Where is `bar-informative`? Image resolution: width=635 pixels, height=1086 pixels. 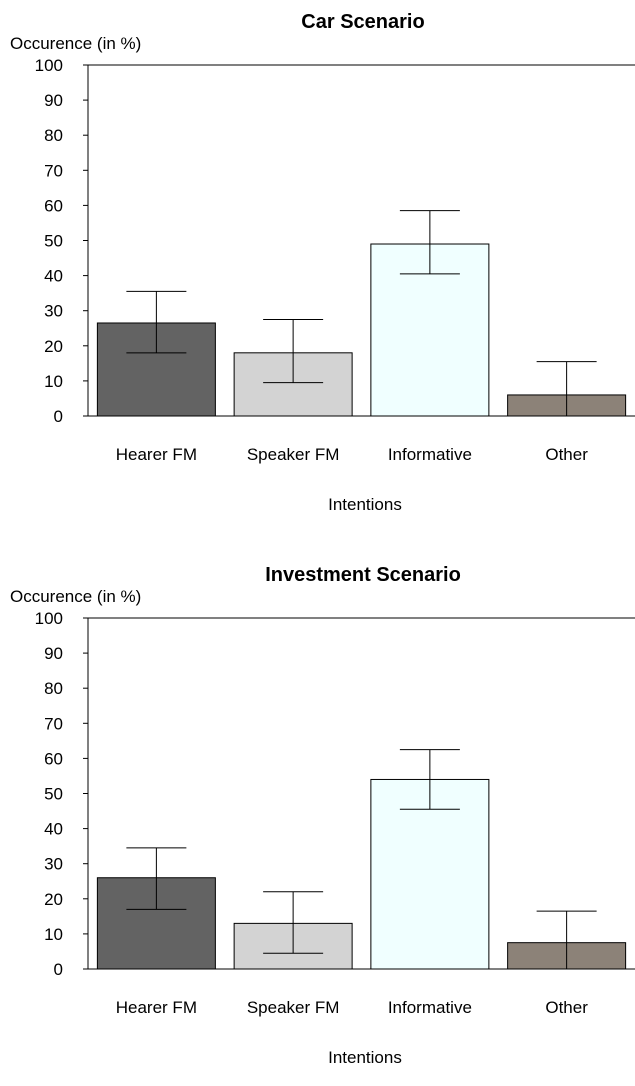
bar-informative is located at coordinates (430, 874).